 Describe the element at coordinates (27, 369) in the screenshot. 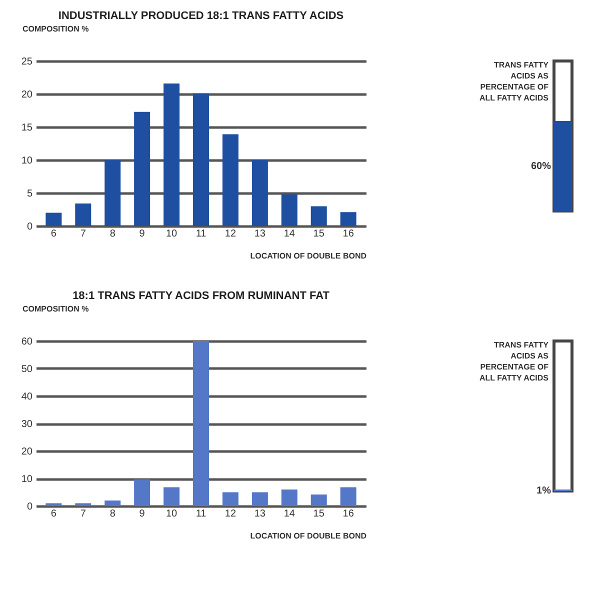

I see `y-tick-label: 50` at that location.